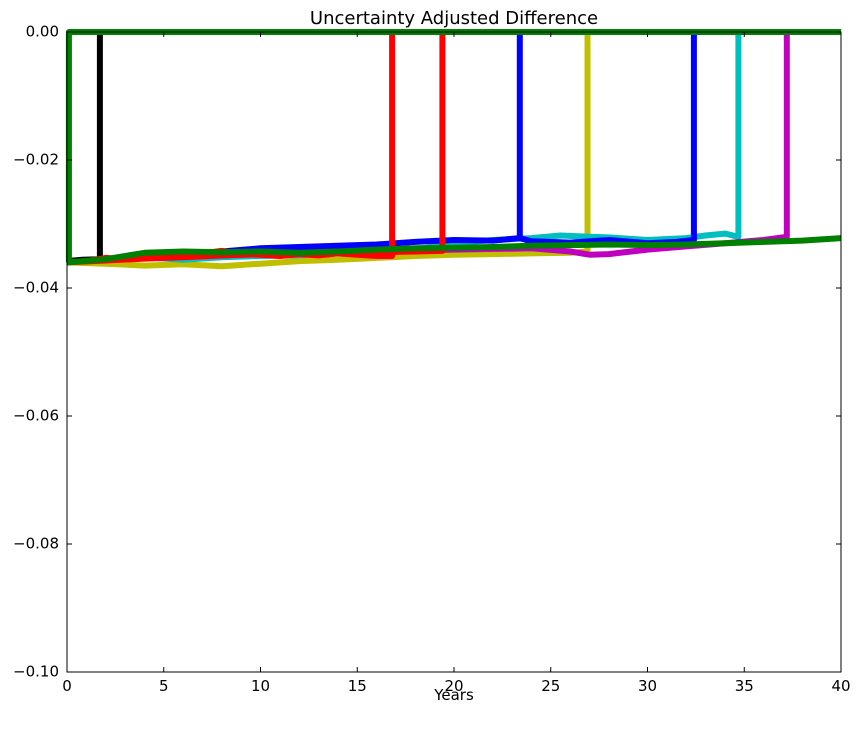 The width and height of the screenshot is (861, 730). Describe the element at coordinates (36, 672) in the screenshot. I see `y-tick-label: −0.10` at that location.